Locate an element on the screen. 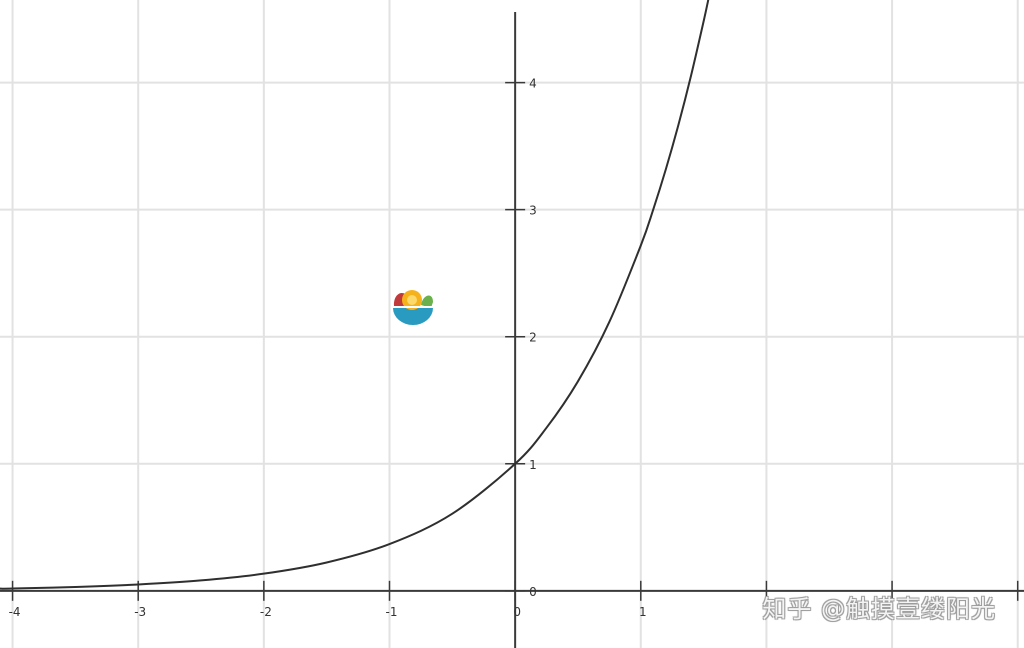  watermark-text: 知乎 @触摸壹缕阳光 is located at coordinates (879, 609).